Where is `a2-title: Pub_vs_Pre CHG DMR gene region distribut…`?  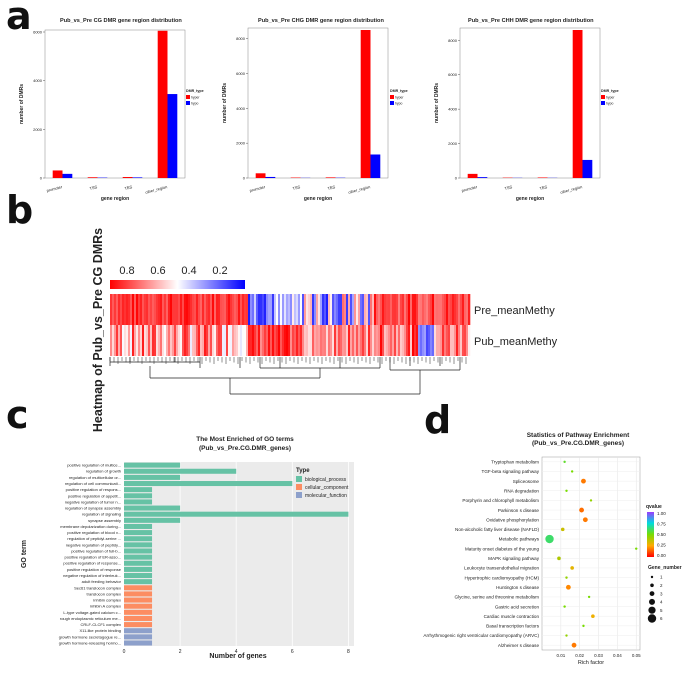
a2-title: Pub_vs_Pre CHG DMR gene region distribut… is located at coordinates (321, 21).